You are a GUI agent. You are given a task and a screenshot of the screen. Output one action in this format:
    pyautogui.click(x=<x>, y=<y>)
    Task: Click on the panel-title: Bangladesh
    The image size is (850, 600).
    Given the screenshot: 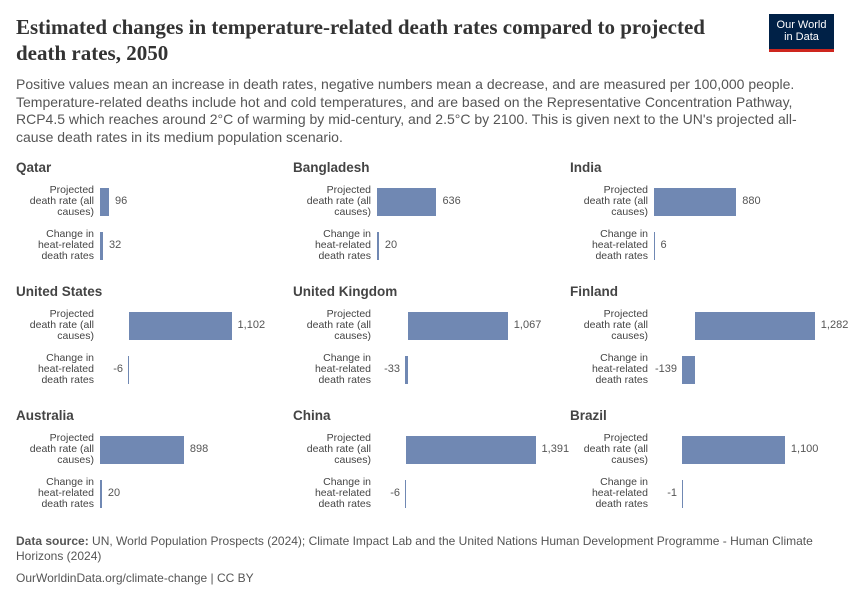 What is the action you would take?
    pyautogui.click(x=331, y=167)
    